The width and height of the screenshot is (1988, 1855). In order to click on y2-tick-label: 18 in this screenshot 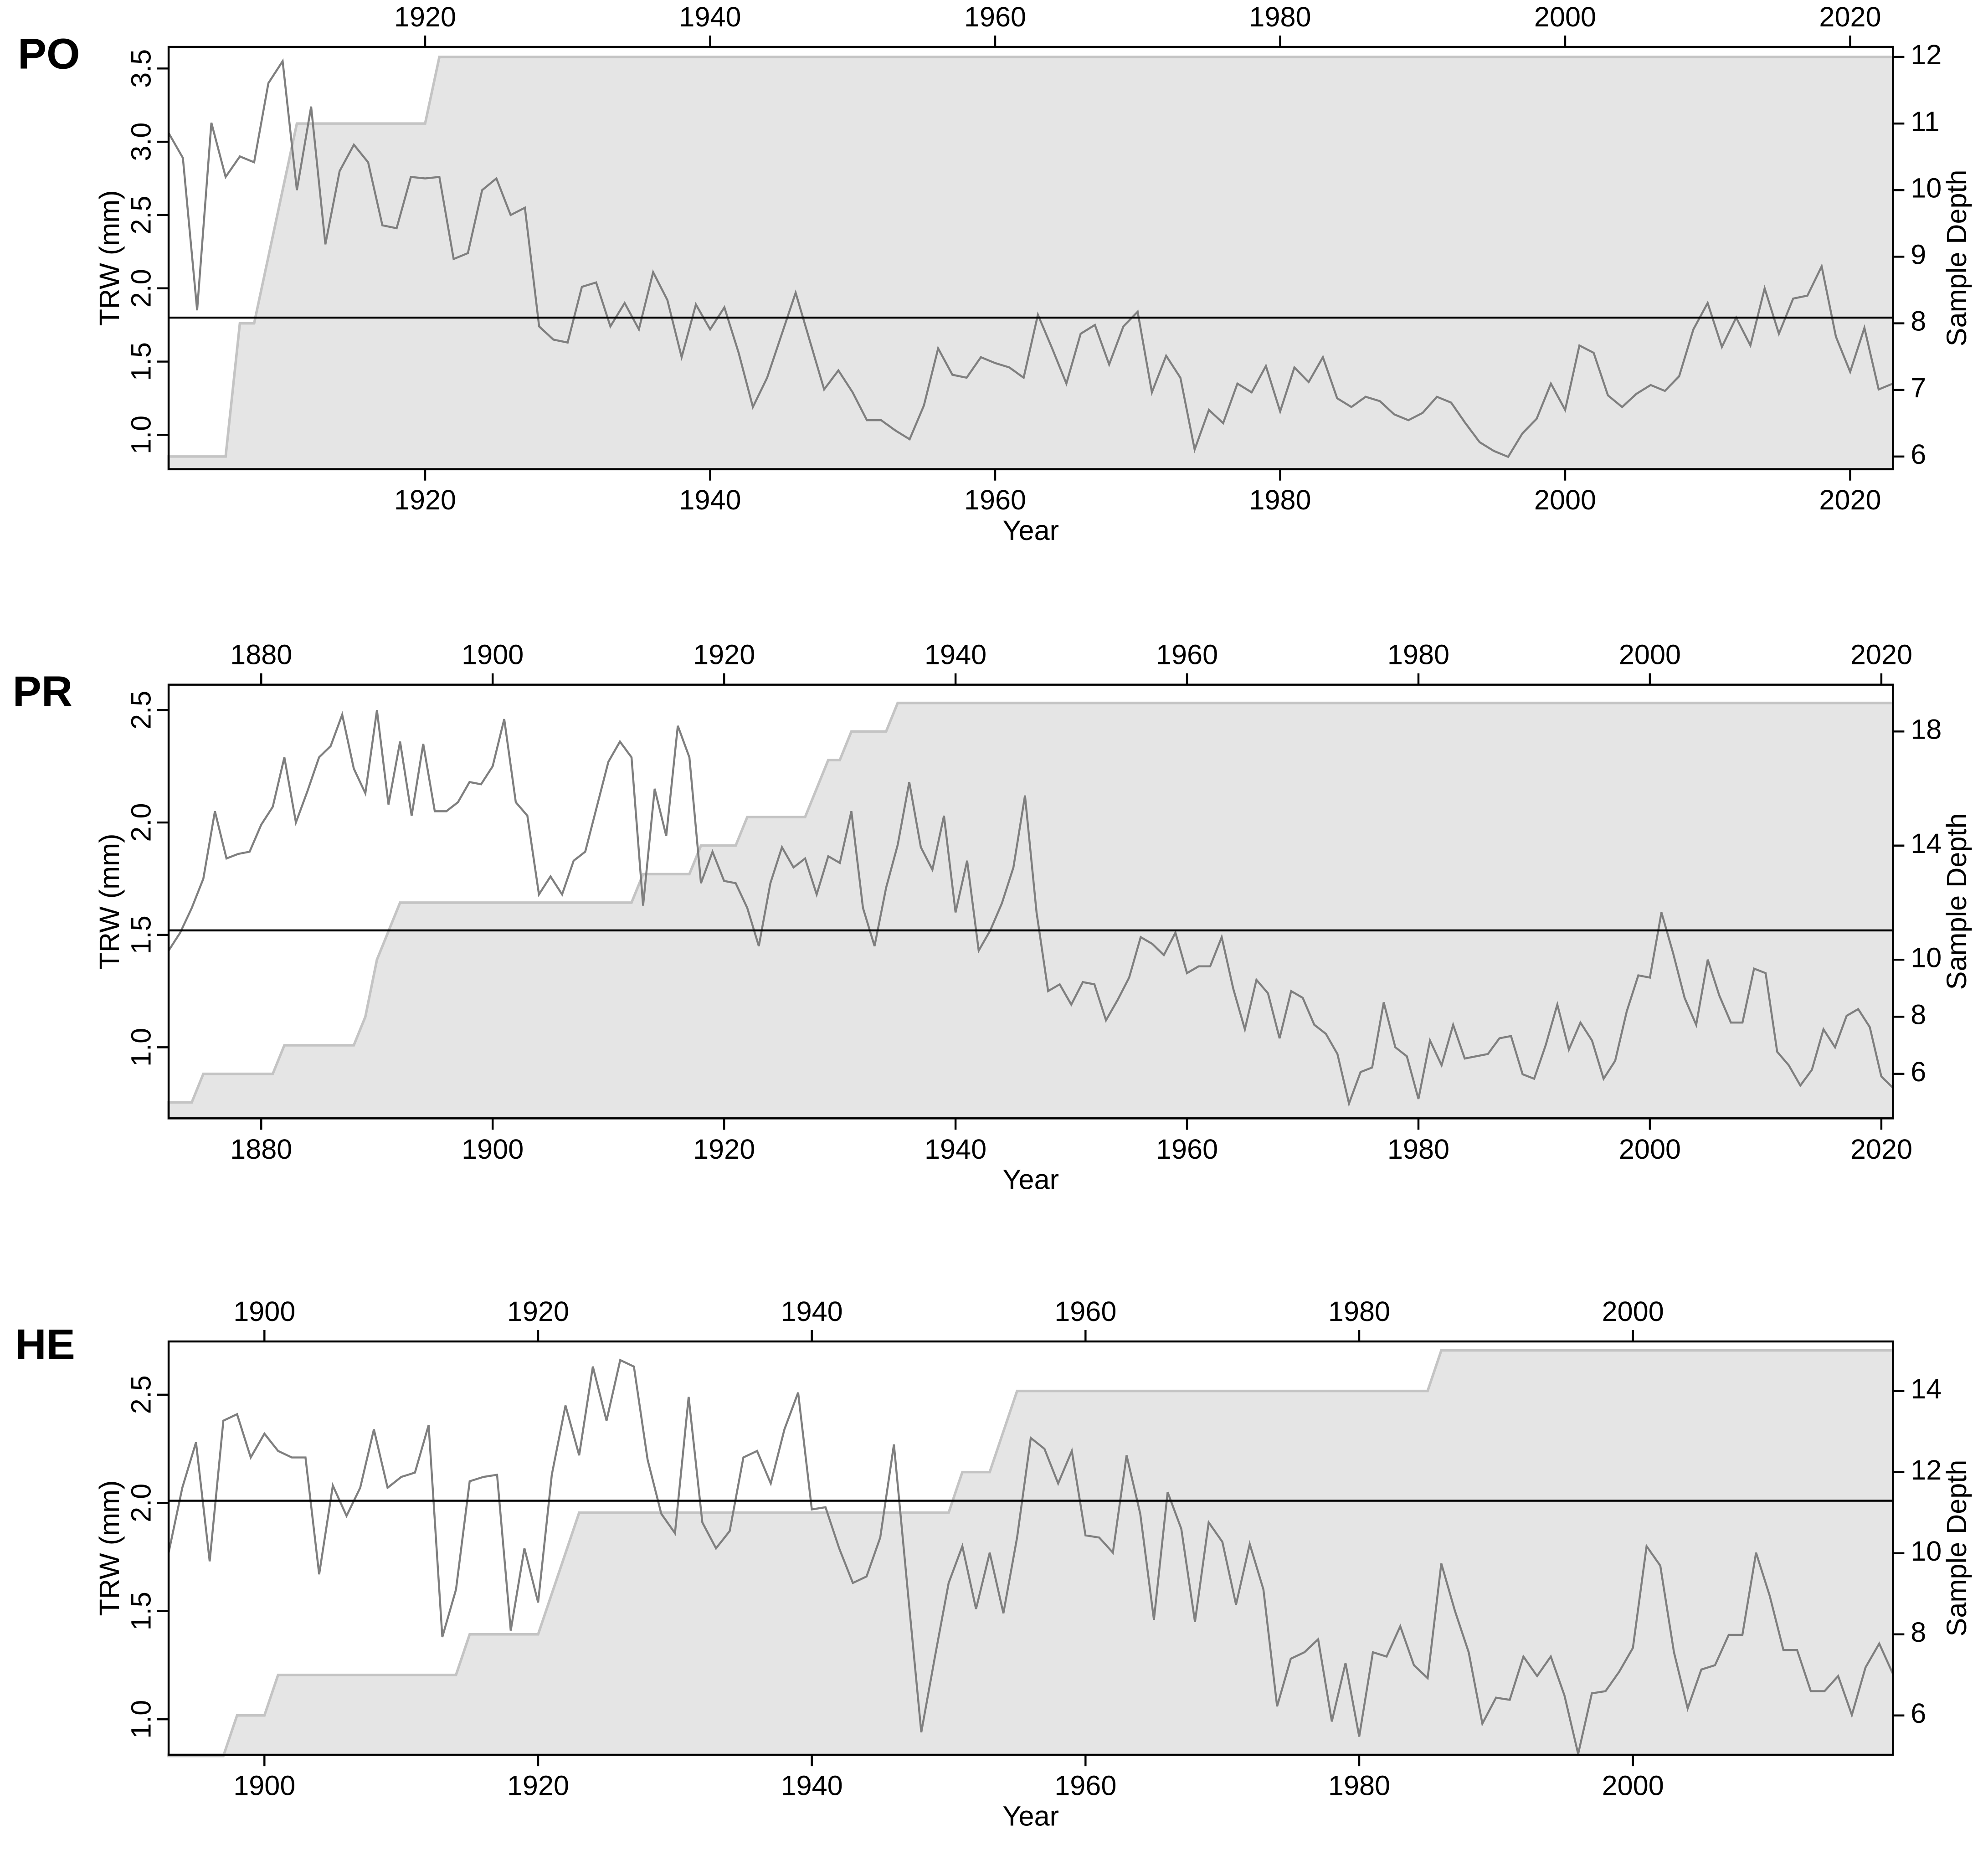, I will do `click(1926, 729)`.